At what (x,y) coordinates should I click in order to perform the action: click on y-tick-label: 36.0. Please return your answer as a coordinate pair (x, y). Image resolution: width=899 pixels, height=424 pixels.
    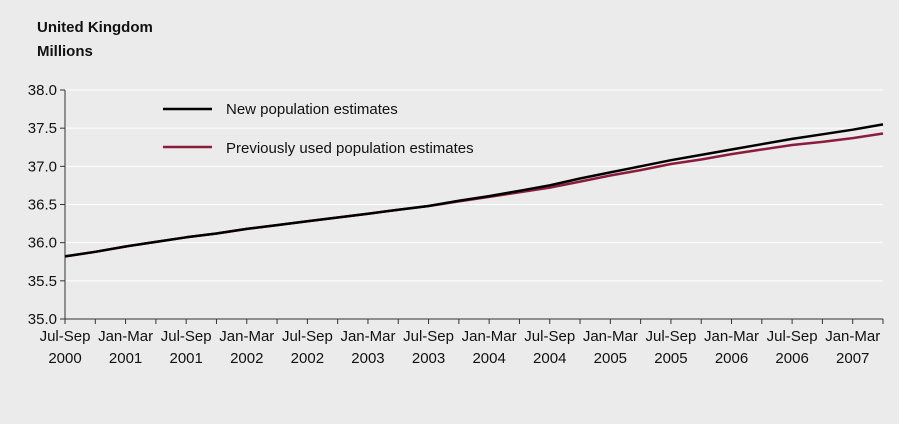
    Looking at the image, I should click on (42, 243).